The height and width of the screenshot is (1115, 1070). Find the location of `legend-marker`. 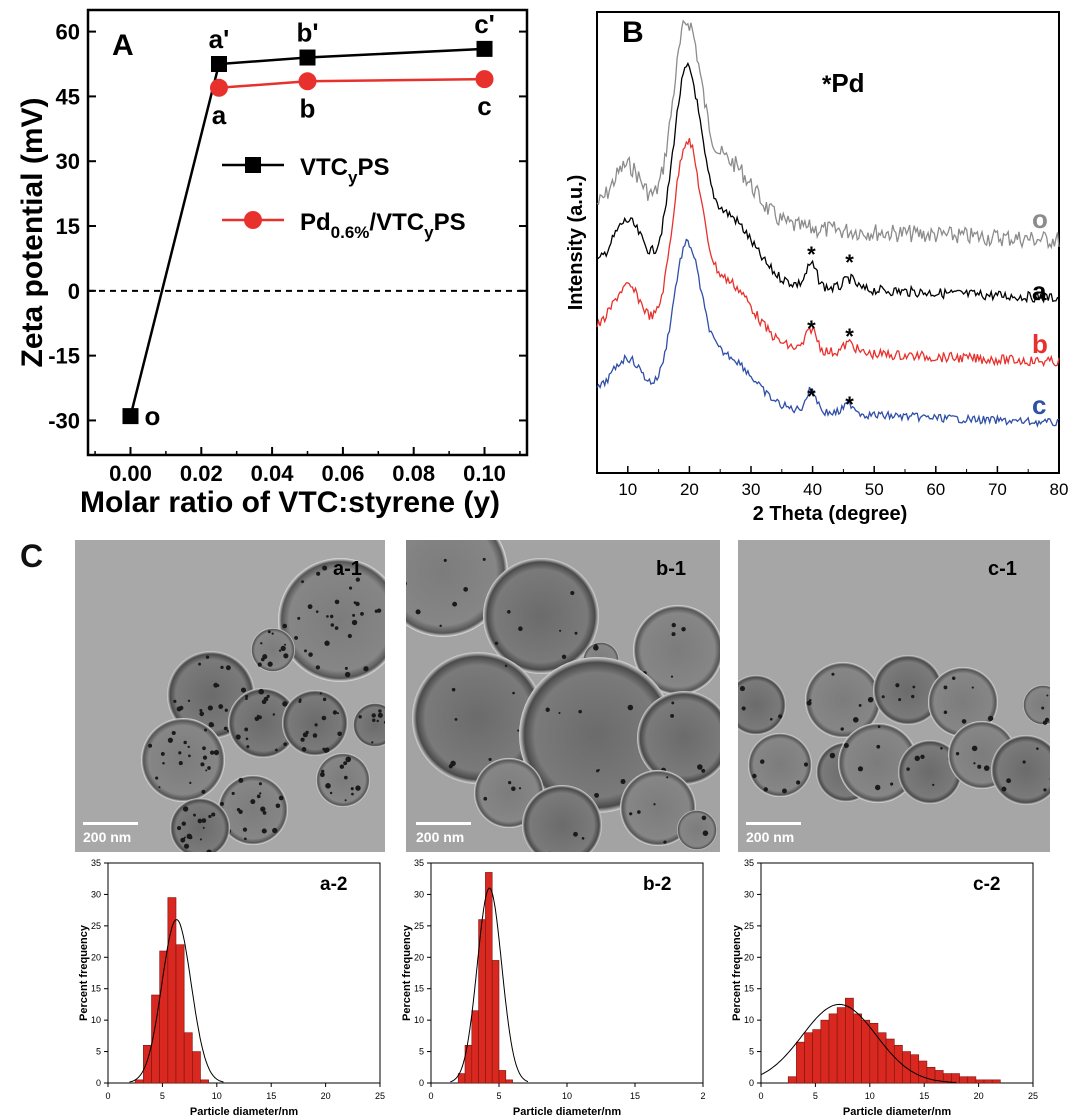

legend-marker is located at coordinates (253, 165).